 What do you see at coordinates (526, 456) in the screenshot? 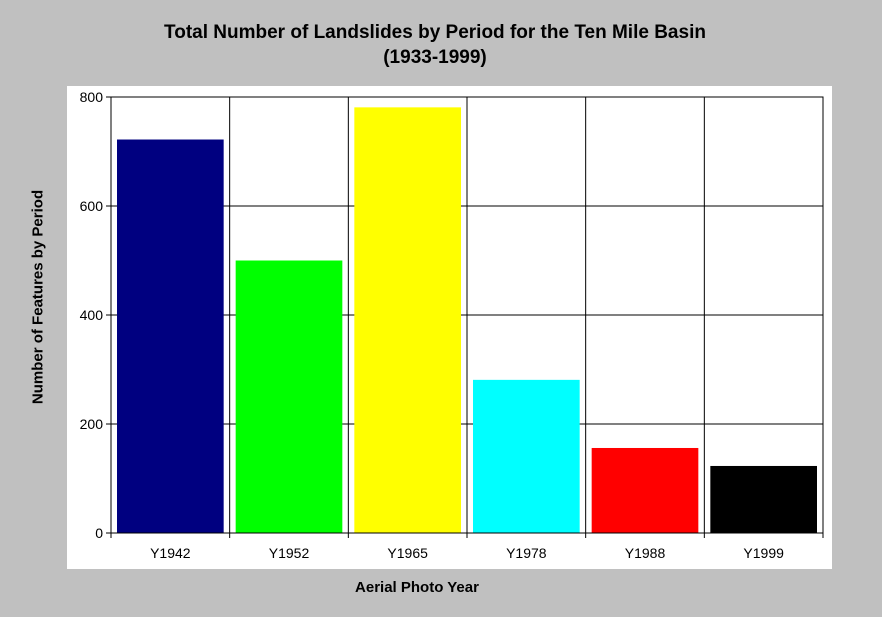
I see `bar-y1978` at bounding box center [526, 456].